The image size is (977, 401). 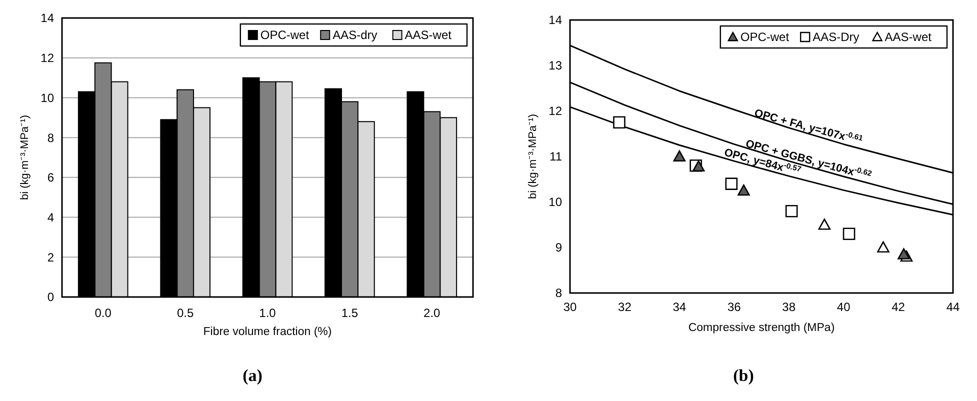 What do you see at coordinates (50, 257) in the screenshot?
I see `y-tick-label: 2` at bounding box center [50, 257].